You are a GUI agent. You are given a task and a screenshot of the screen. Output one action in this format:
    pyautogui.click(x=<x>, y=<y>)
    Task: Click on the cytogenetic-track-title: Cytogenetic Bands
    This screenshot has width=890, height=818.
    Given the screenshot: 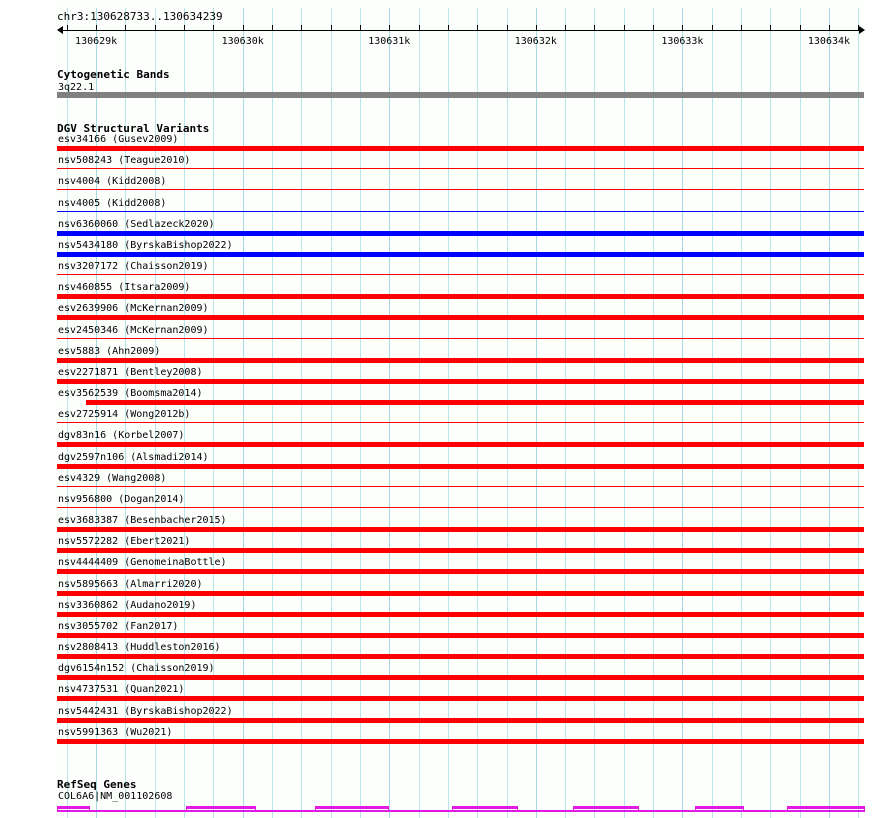 What is the action you would take?
    pyautogui.click(x=113, y=74)
    